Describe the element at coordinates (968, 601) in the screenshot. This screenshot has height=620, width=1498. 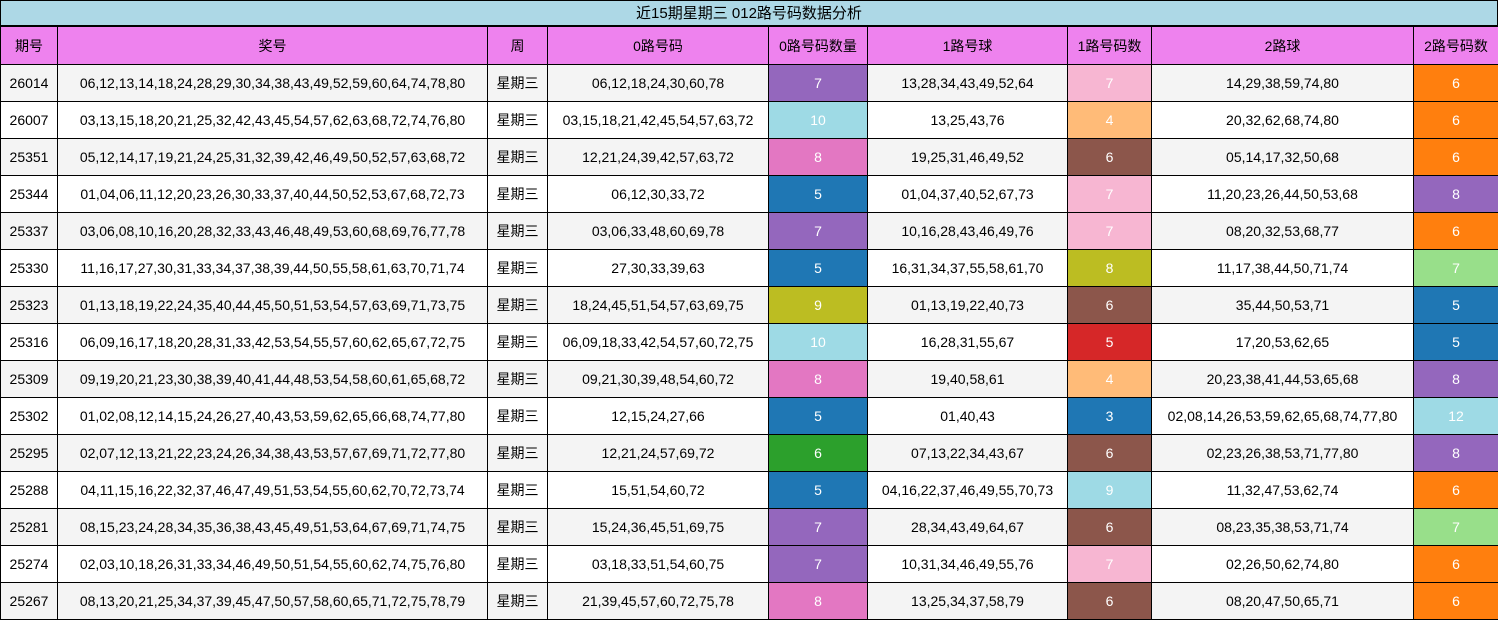
I see `cell-route1: 13,25,34,37,58,79` at that location.